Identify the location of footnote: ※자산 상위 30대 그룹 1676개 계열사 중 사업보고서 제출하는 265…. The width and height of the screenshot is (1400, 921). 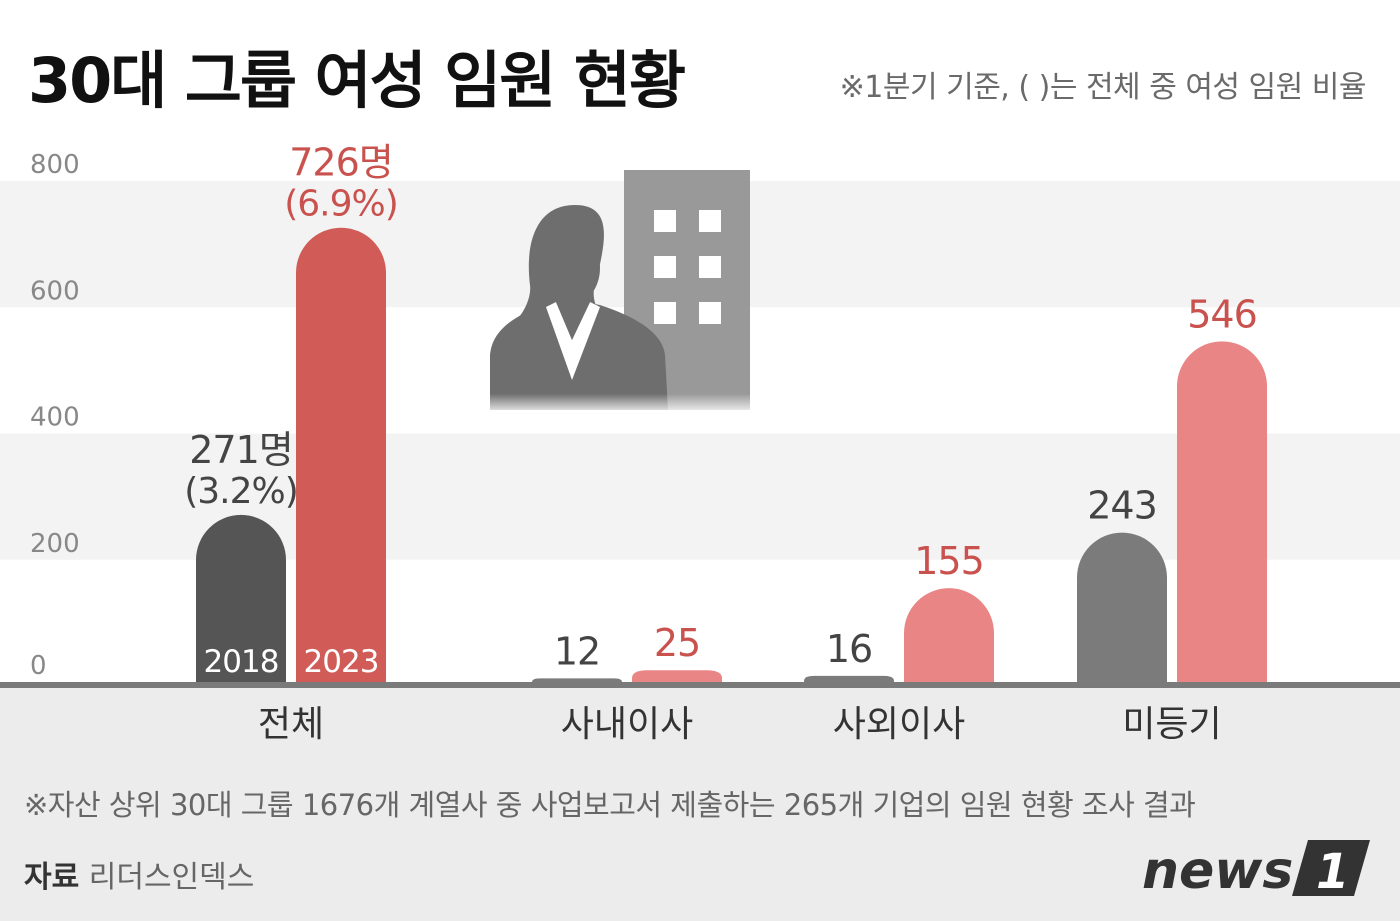
(610, 805).